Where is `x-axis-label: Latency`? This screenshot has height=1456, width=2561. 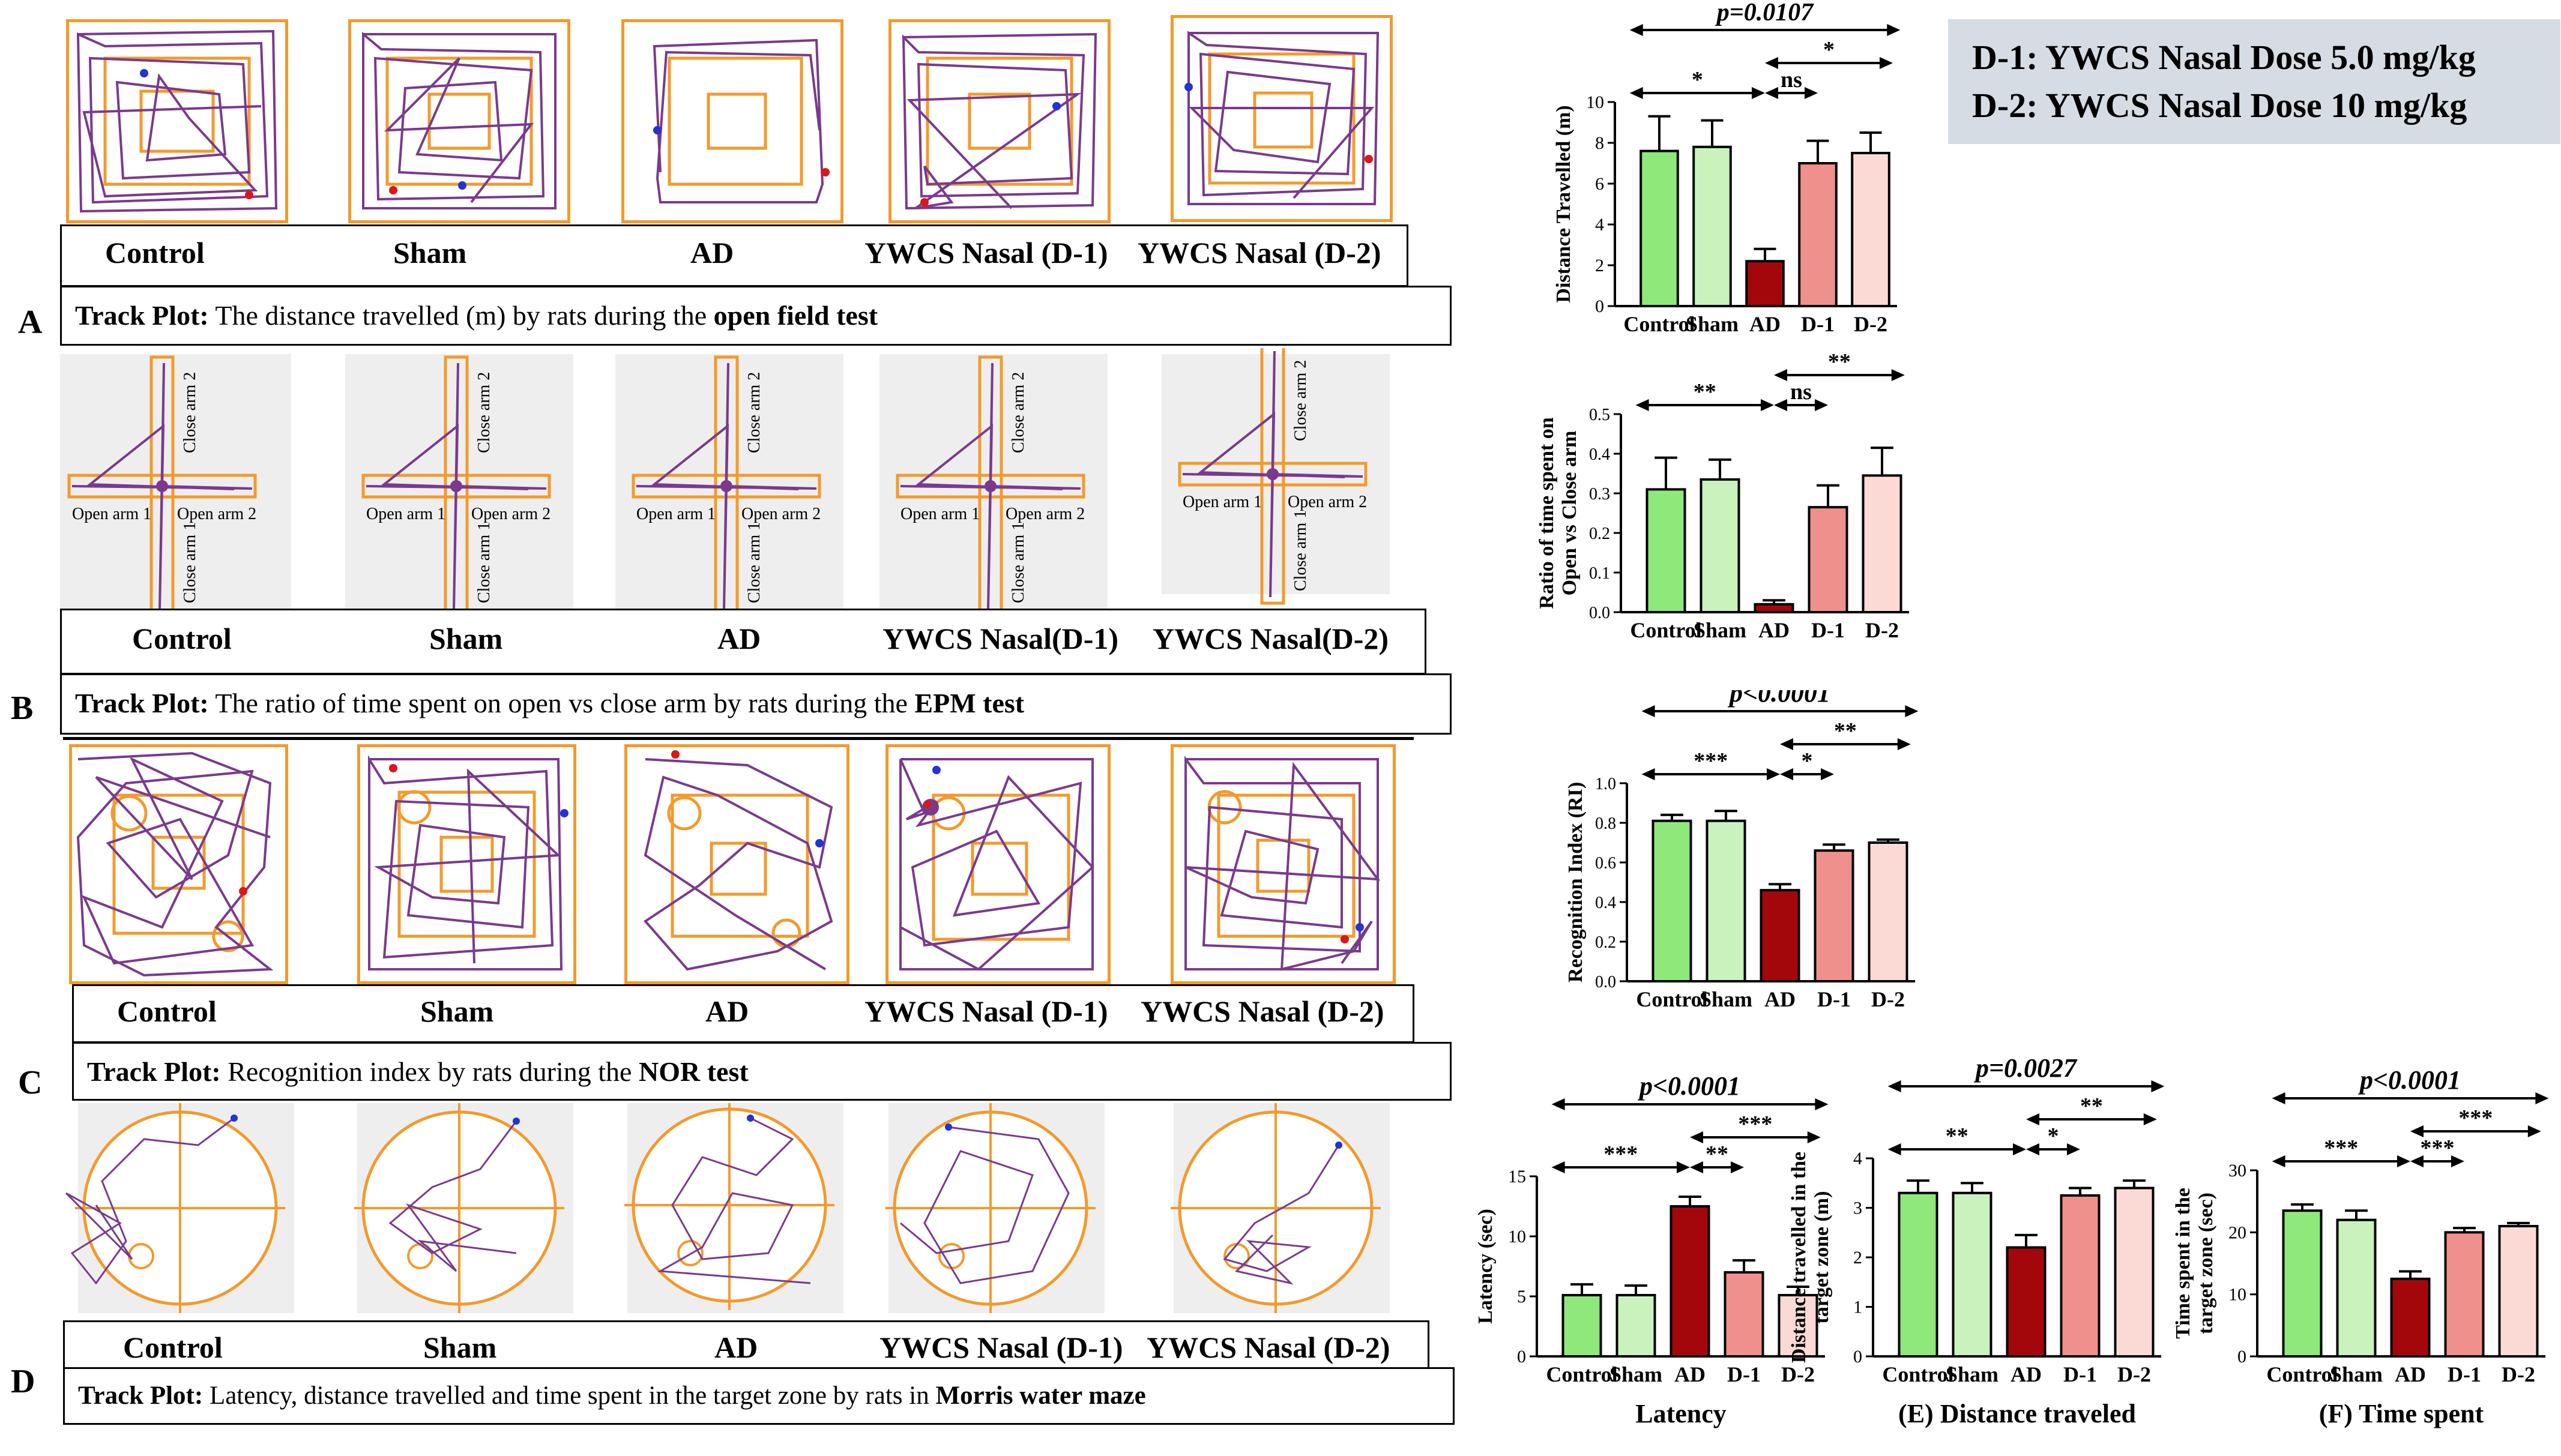
x-axis-label: Latency is located at coordinates (1681, 1413).